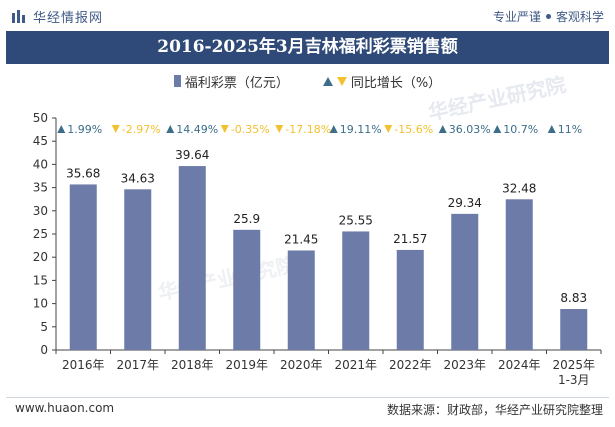 This screenshot has height=427, width=615. I want to click on bar-value-label: 25.9, so click(246, 219).